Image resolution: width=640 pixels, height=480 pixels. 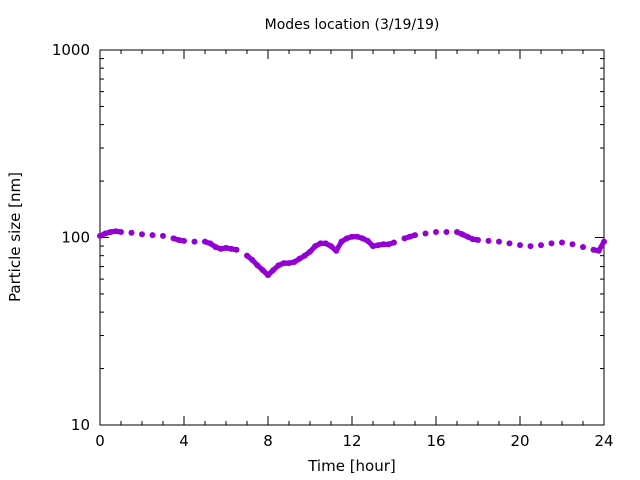 What do you see at coordinates (352, 253) in the screenshot?
I see `data-points` at bounding box center [352, 253].